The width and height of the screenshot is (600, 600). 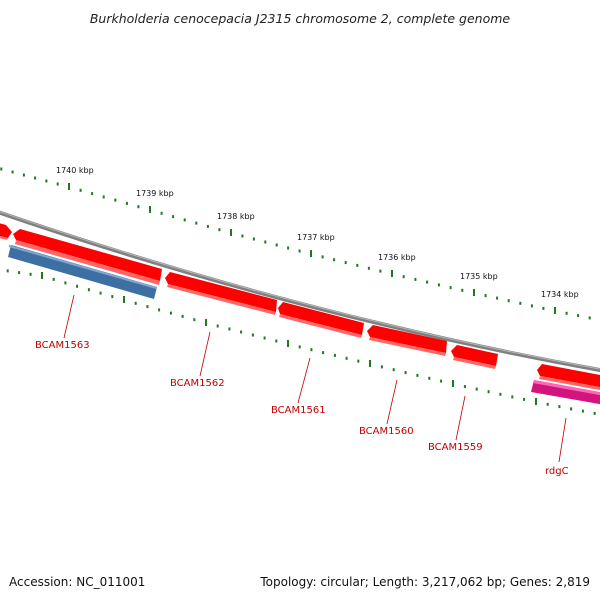 I want to click on scale-label-1736: 1736 kbp, so click(x=397, y=257).